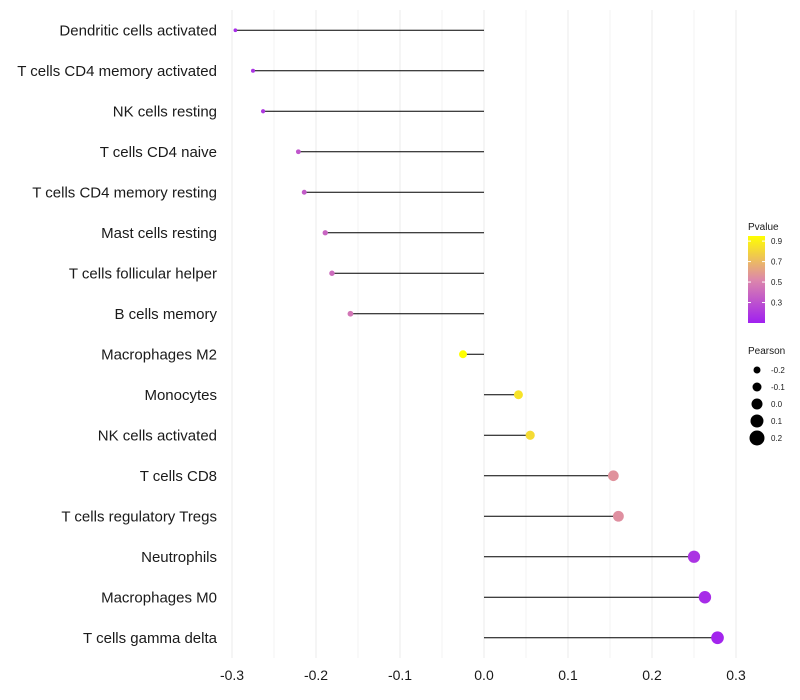 The width and height of the screenshot is (800, 700). What do you see at coordinates (778, 387) in the screenshot?
I see `pearson-legend-label: -0.1` at bounding box center [778, 387].